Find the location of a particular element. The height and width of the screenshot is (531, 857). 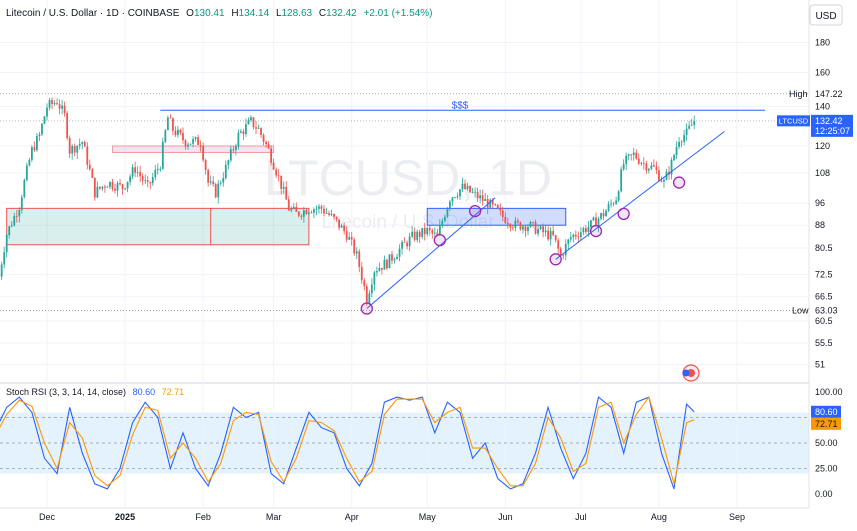

price-tick-label: 120 is located at coordinates (822, 146).